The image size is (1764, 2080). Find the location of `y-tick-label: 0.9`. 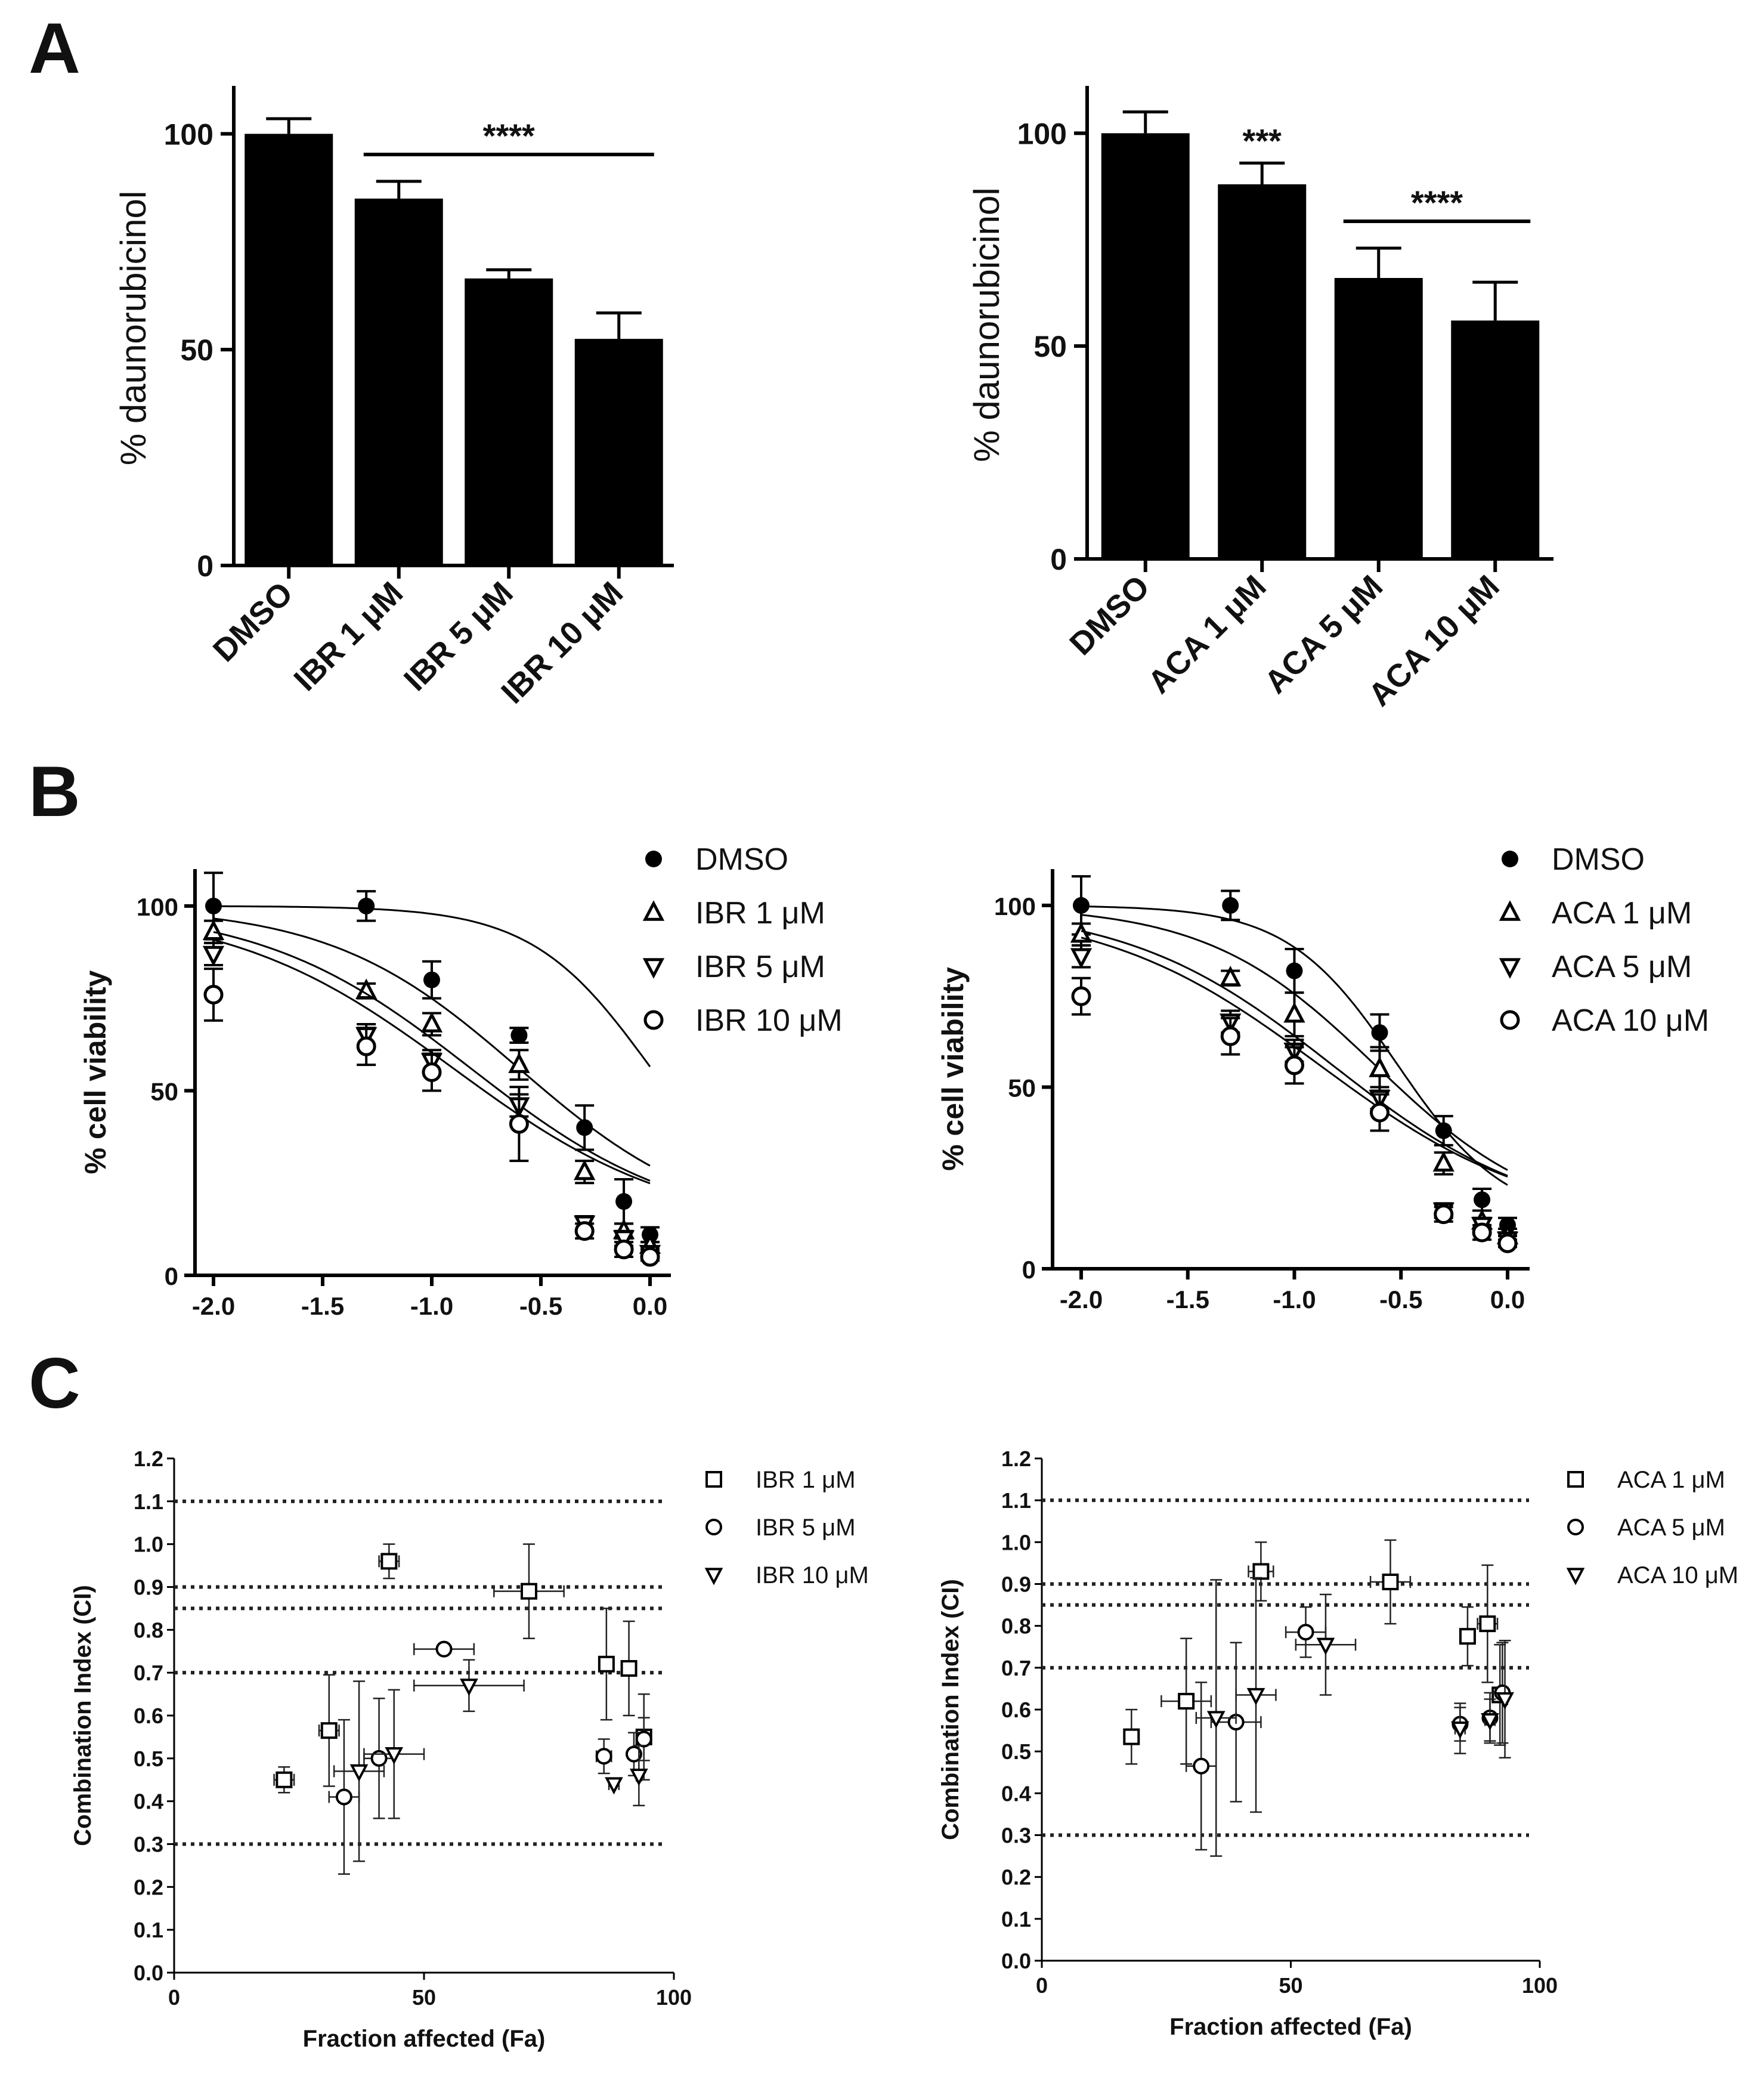

y-tick-label: 0.9 is located at coordinates (1016, 1585).